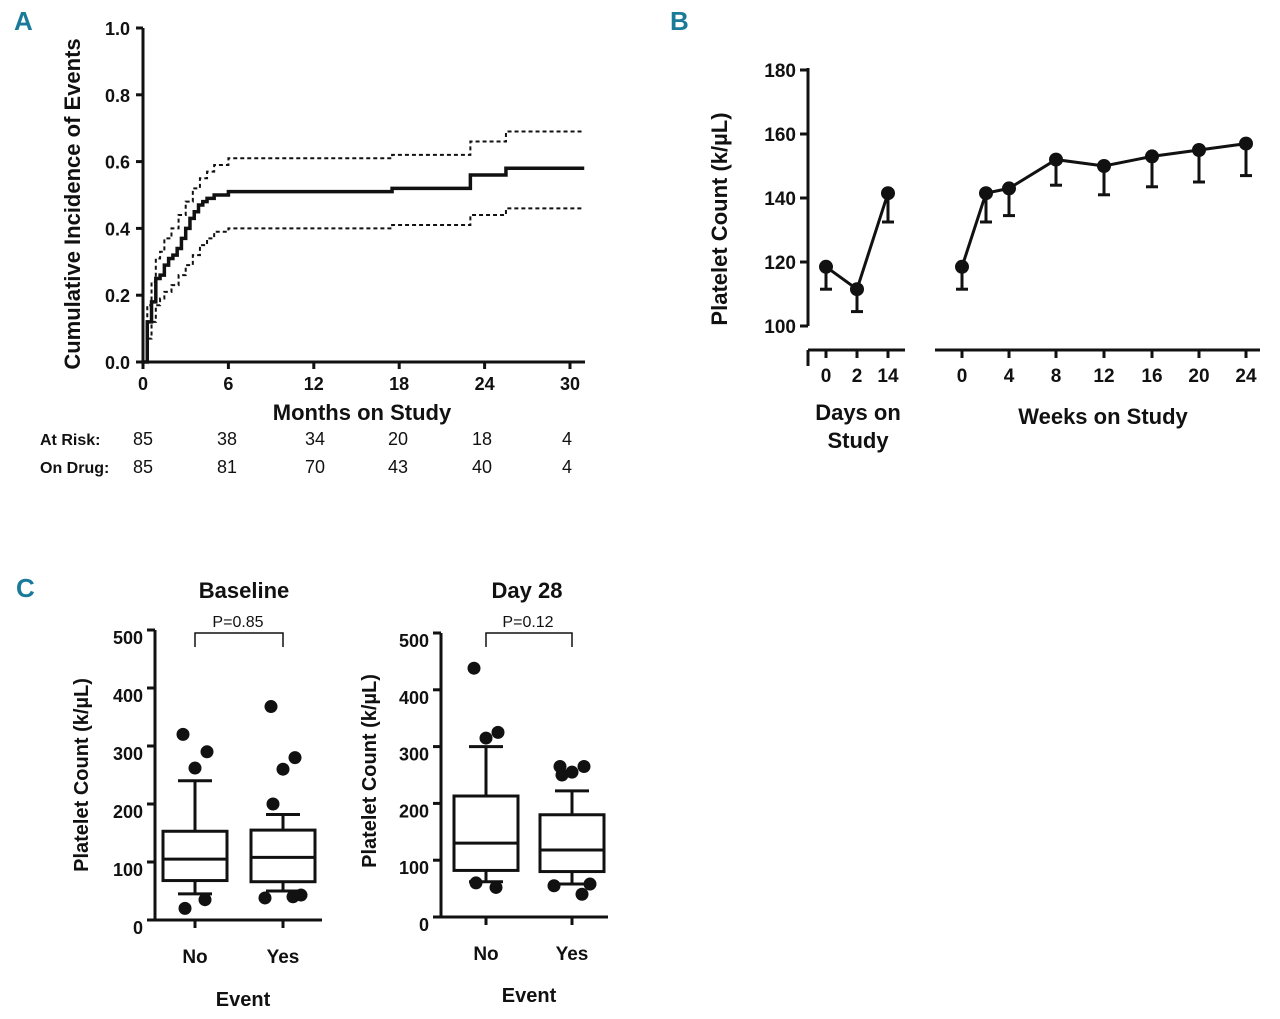 This screenshot has width=1280, height=1019. I want to click on a-x-tick-label: 0, so click(143, 384).